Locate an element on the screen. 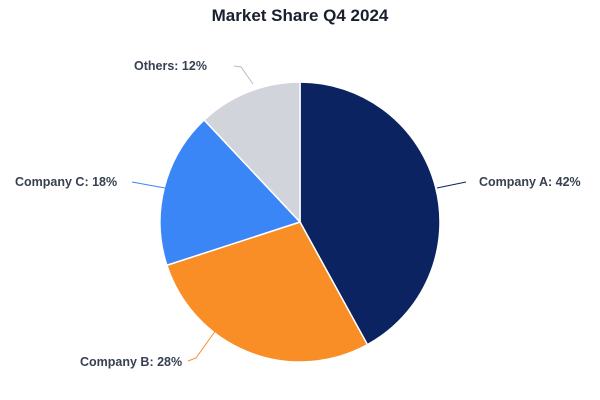 The image size is (600, 400). pie-slice-company-c is located at coordinates (230, 192).